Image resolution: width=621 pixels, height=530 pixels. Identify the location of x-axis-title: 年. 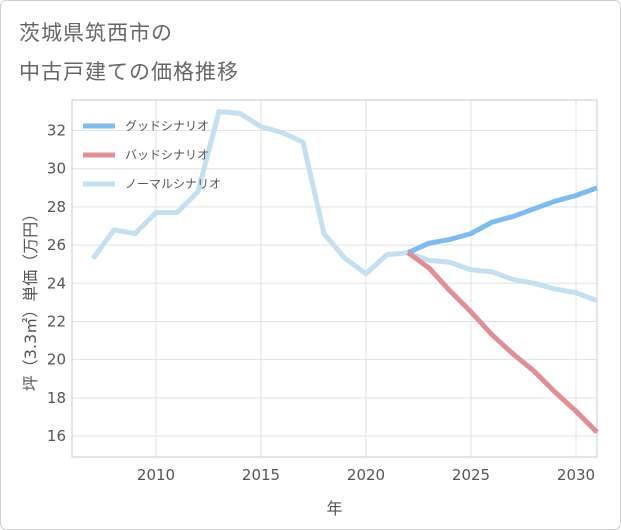
(334, 508).